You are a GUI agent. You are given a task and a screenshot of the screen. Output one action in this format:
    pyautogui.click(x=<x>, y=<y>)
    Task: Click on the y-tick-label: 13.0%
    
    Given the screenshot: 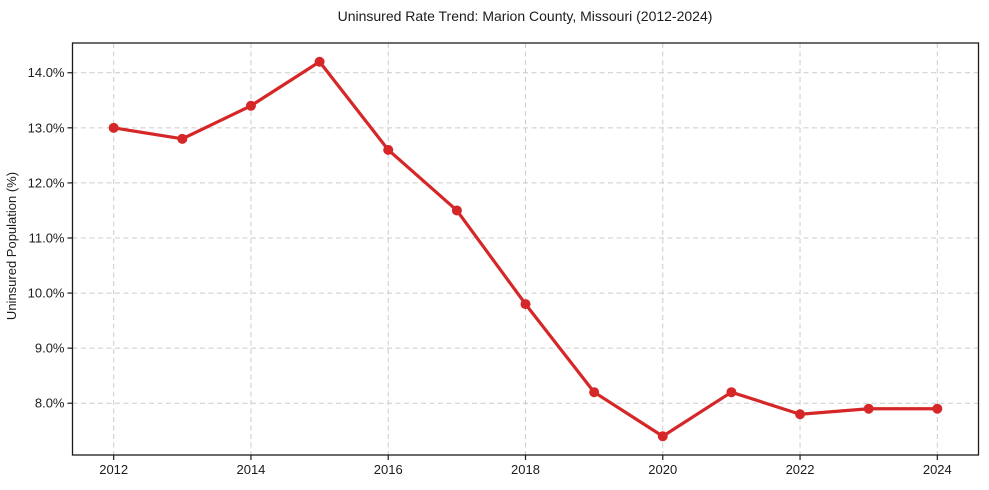 What is the action you would take?
    pyautogui.click(x=46, y=127)
    